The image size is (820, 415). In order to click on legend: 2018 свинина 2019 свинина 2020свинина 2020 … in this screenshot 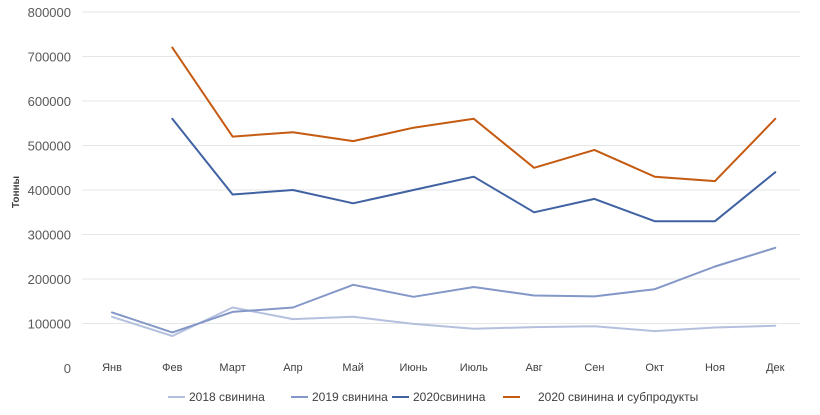, I will do `click(433, 397)`.